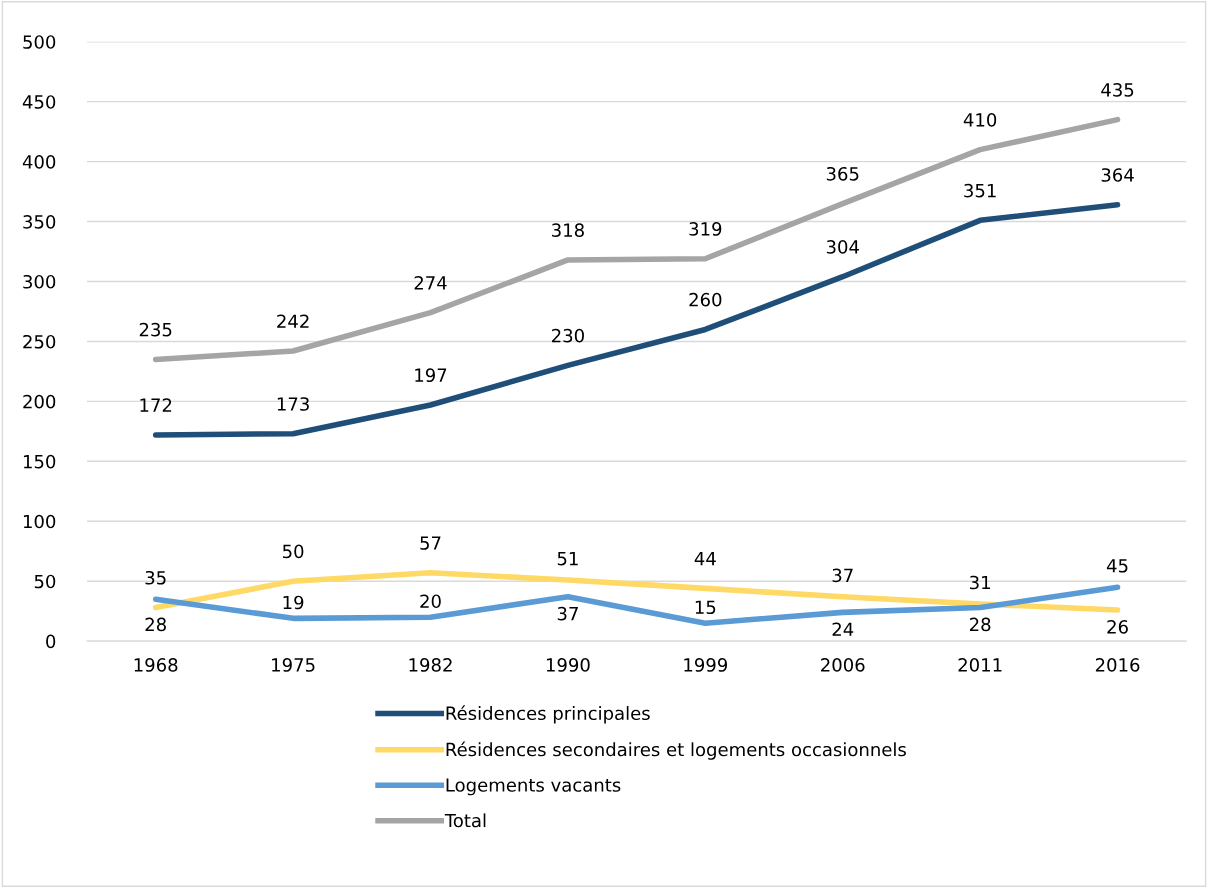 Image resolution: width=1208 pixels, height=888 pixels. Describe the element at coordinates (980, 120) in the screenshot. I see `data-label: 410` at that location.